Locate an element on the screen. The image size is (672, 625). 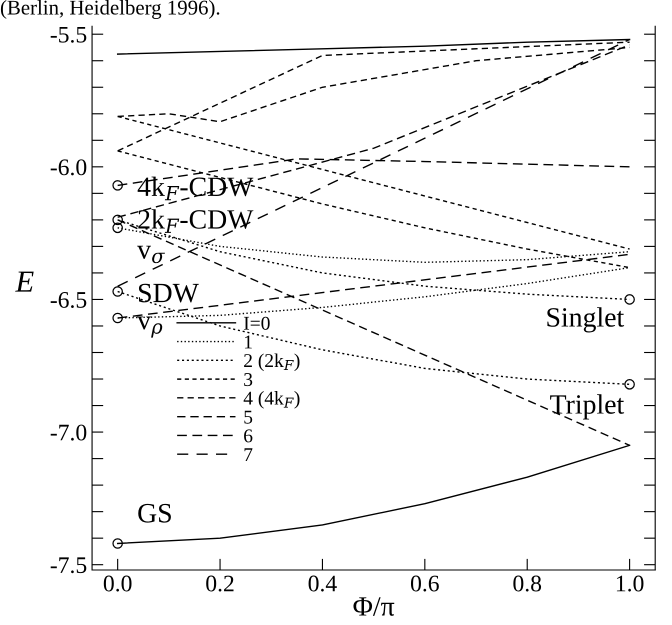
x-tick-label: 0.4 is located at coordinates (322, 584).